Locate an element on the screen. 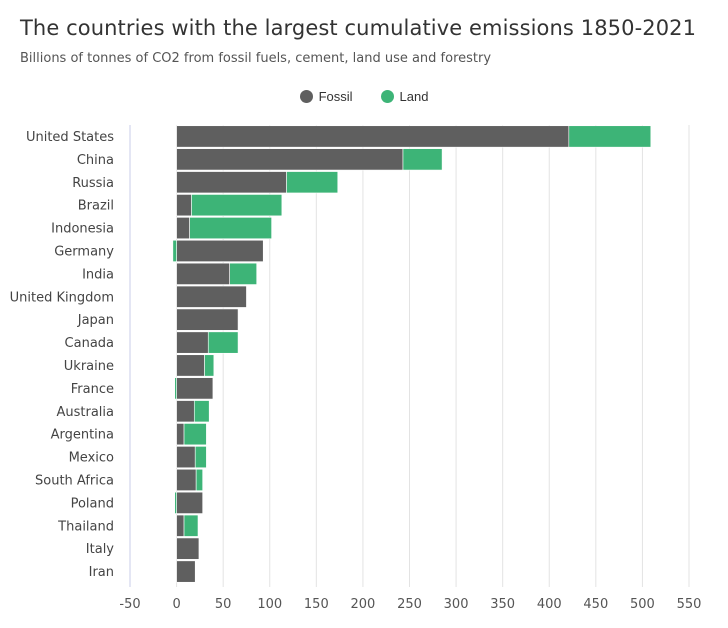  category-label: Indonesia is located at coordinates (82, 229).